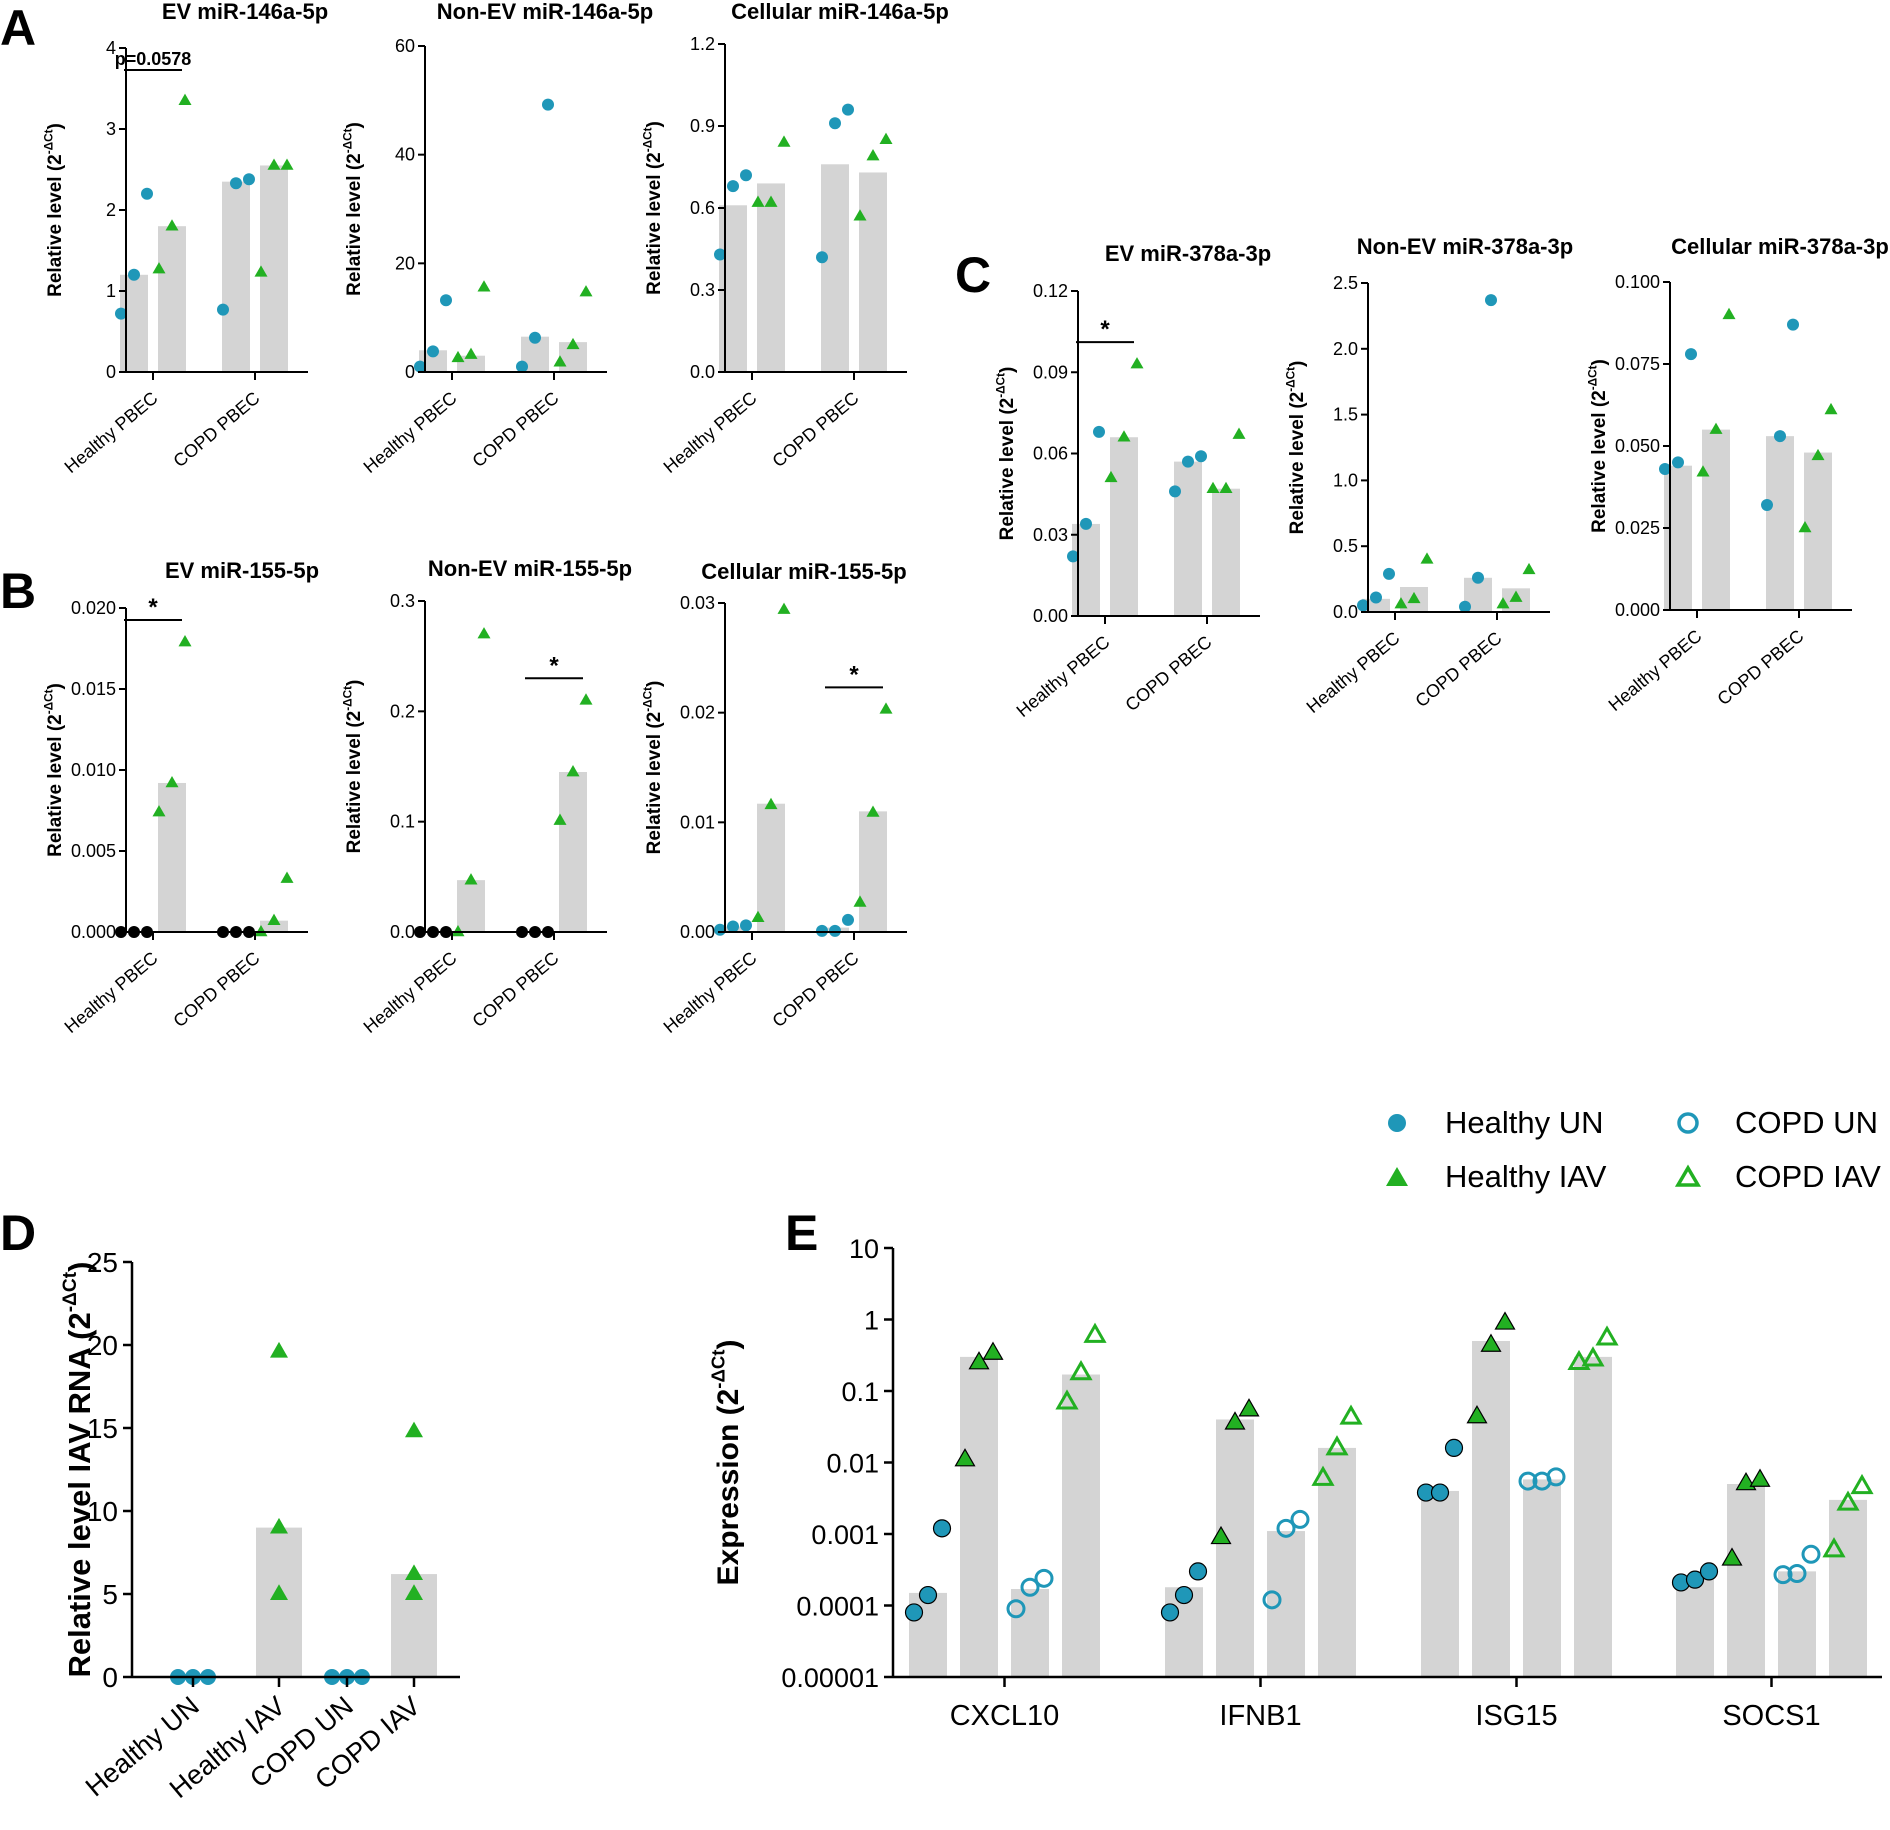 Image resolution: width=1890 pixels, height=1830 pixels. Describe the element at coordinates (835, 268) in the screenshot. I see `bar-un-copd` at that location.